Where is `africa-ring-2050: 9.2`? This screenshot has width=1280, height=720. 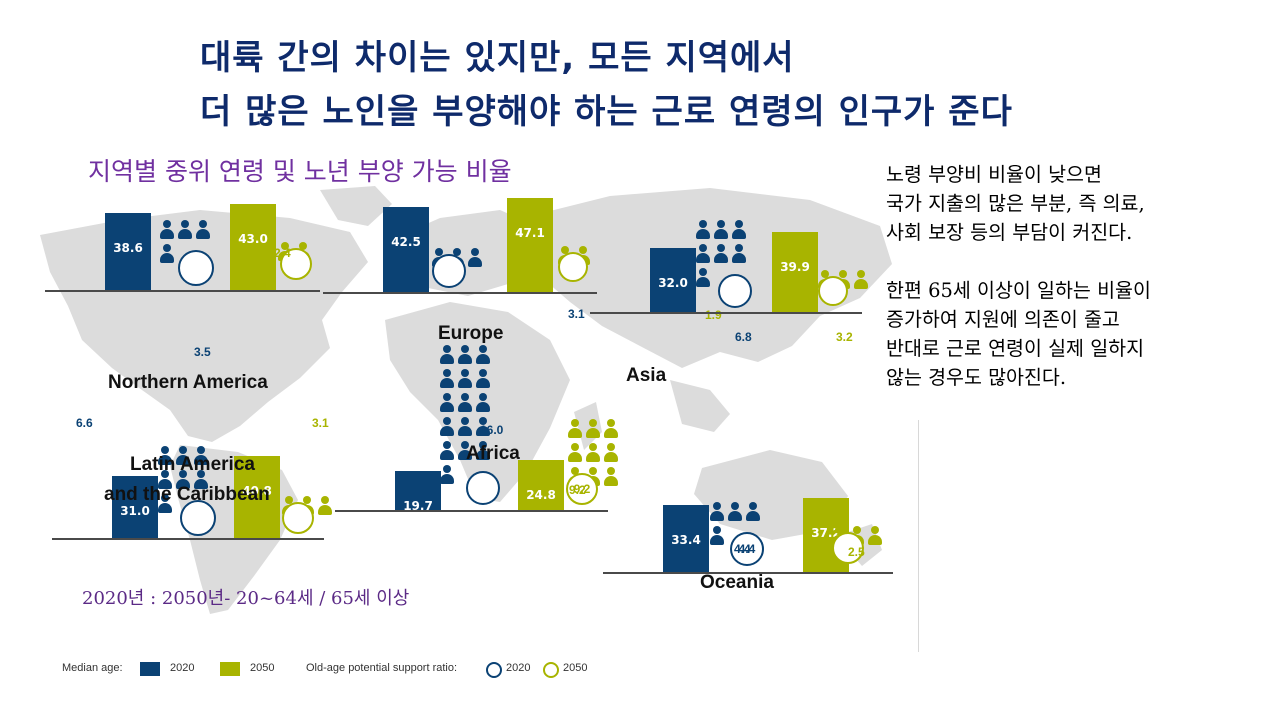
africa-ring-2050: 9.2 is located at coordinates (582, 489).